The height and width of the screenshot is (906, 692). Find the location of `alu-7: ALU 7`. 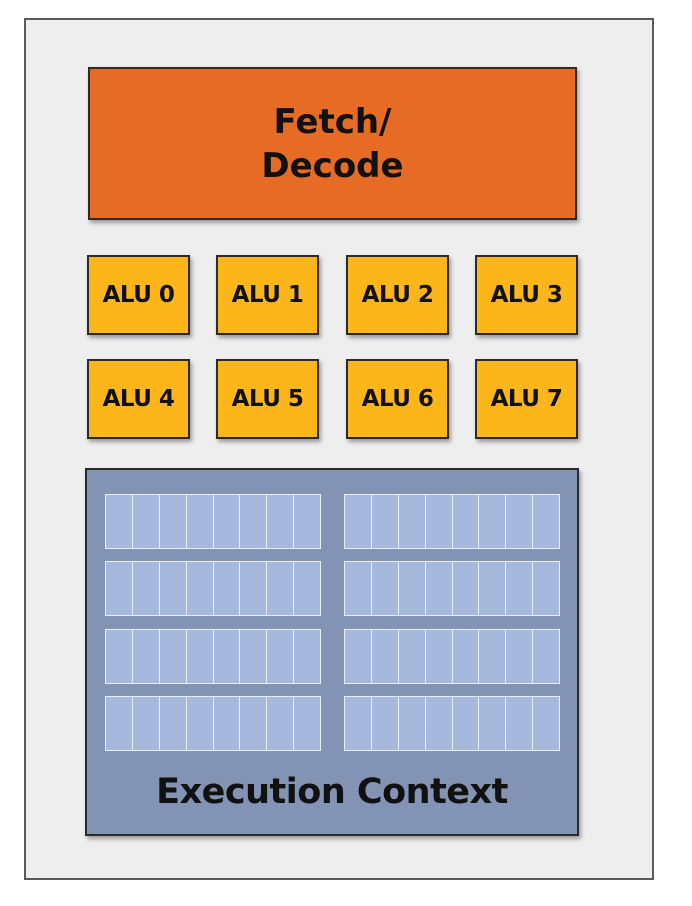

alu-7: ALU 7 is located at coordinates (526, 399).